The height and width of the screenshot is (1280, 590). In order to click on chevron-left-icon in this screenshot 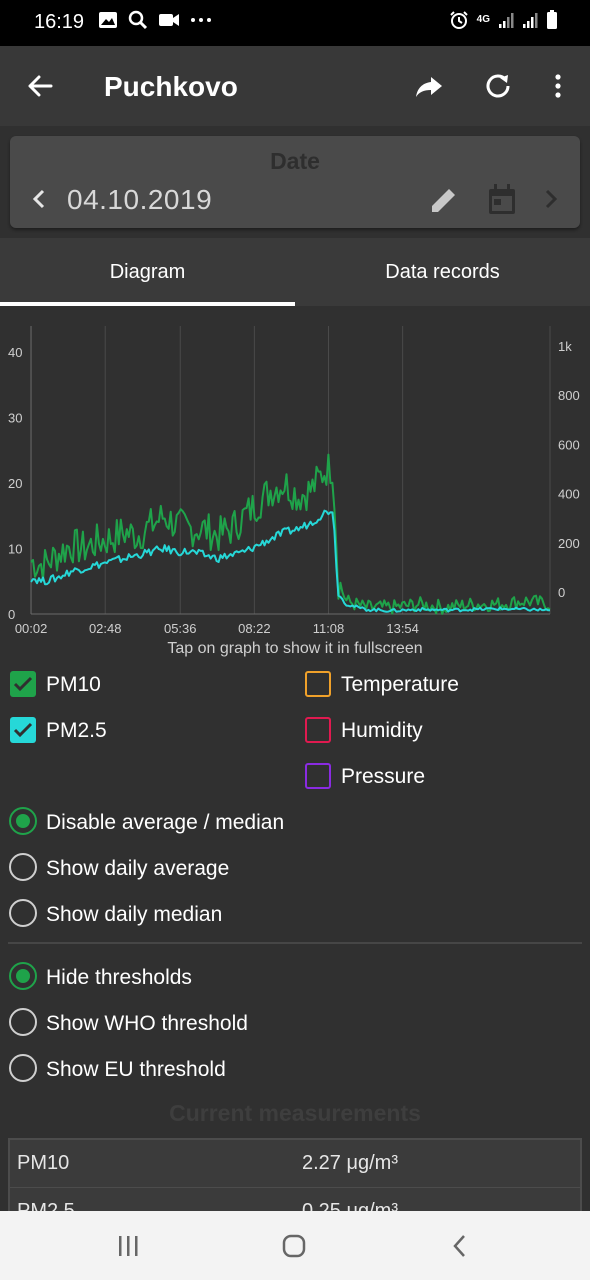, I will do `click(38, 199)`.